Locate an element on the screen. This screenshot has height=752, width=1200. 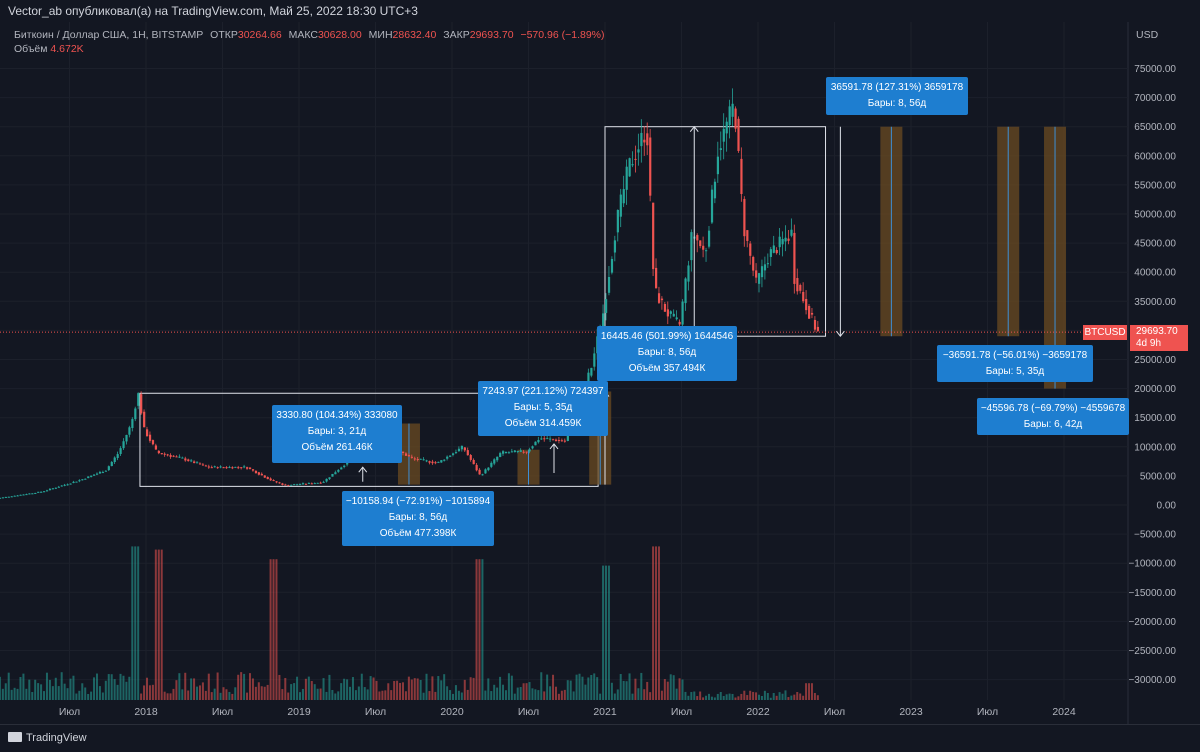
y-tick-label: 35000.00 is located at coordinates (1155, 302).